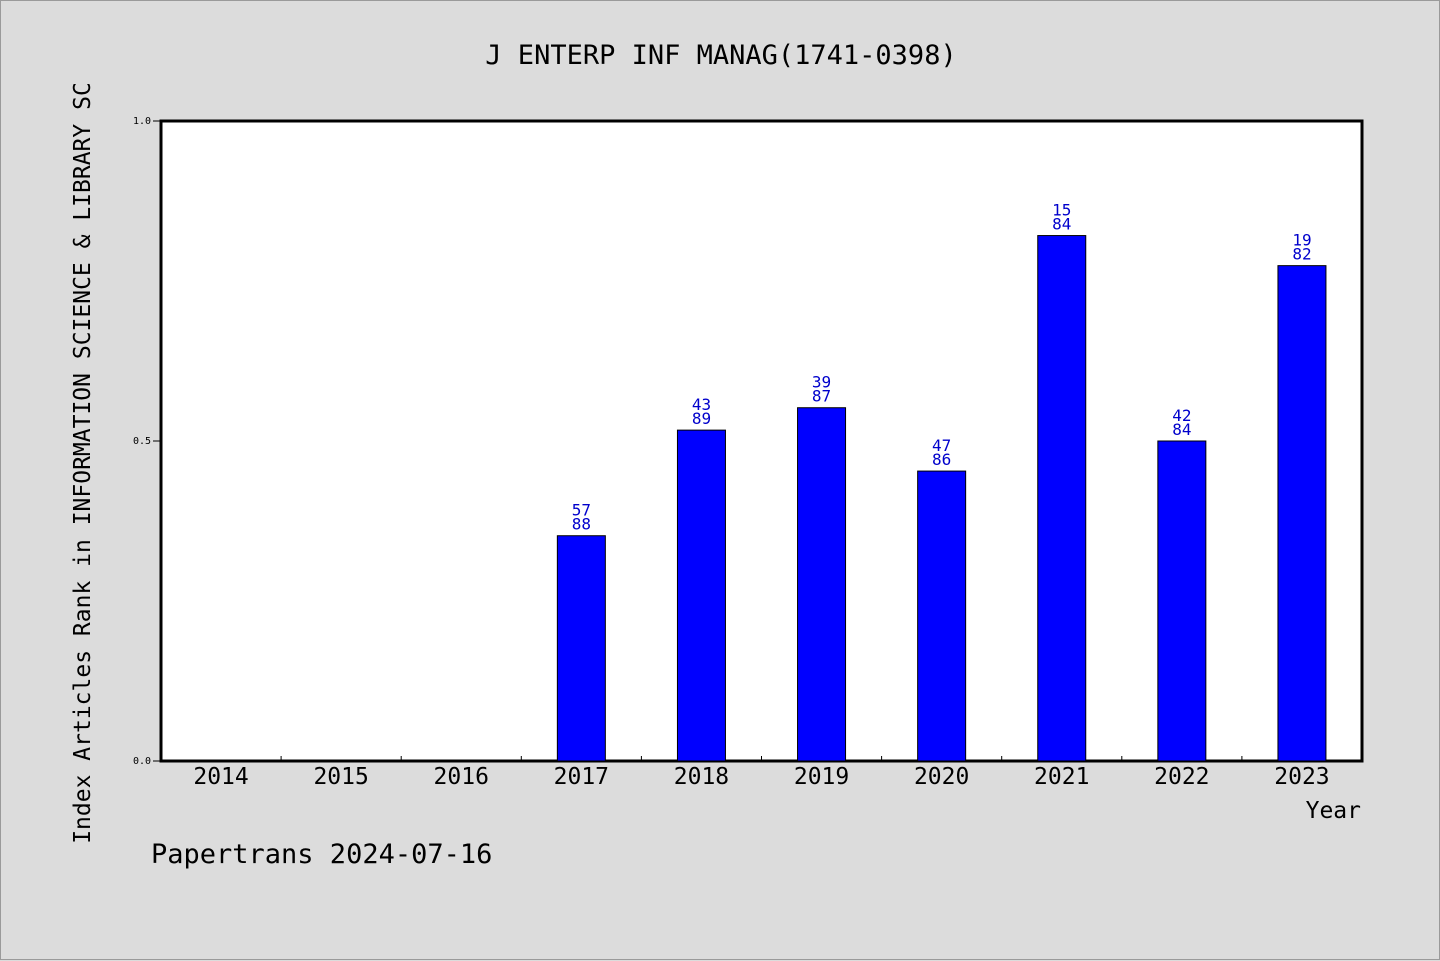 The width and height of the screenshot is (1440, 961). Describe the element at coordinates (821, 396) in the screenshot. I see `bar-value-label: 87` at that location.